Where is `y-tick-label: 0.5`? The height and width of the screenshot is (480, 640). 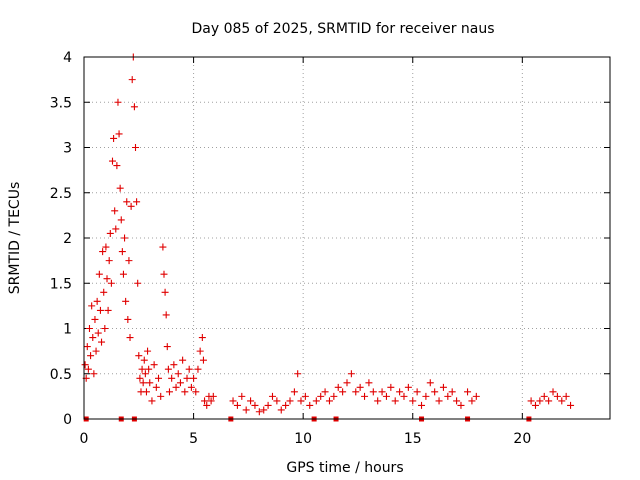 y-tick-label: 0.5 is located at coordinates (61, 375).